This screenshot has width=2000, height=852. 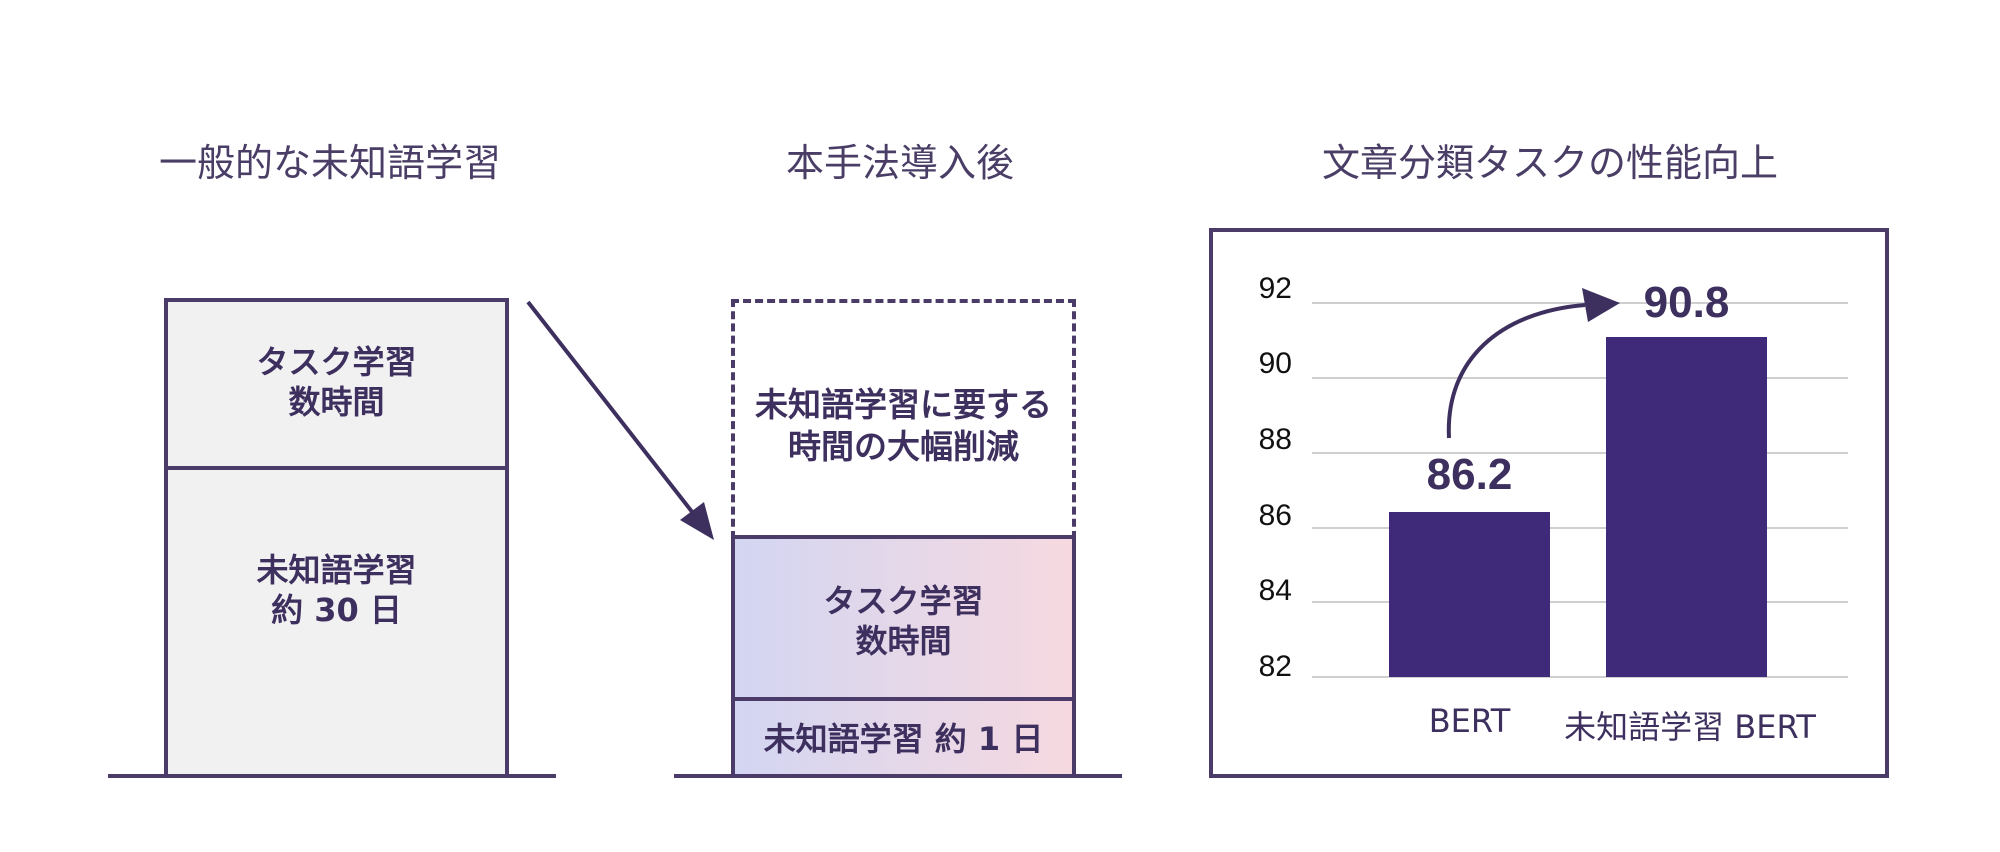 I want to click on left-task-learning-block: タスク学習 数時間, so click(x=336, y=384).